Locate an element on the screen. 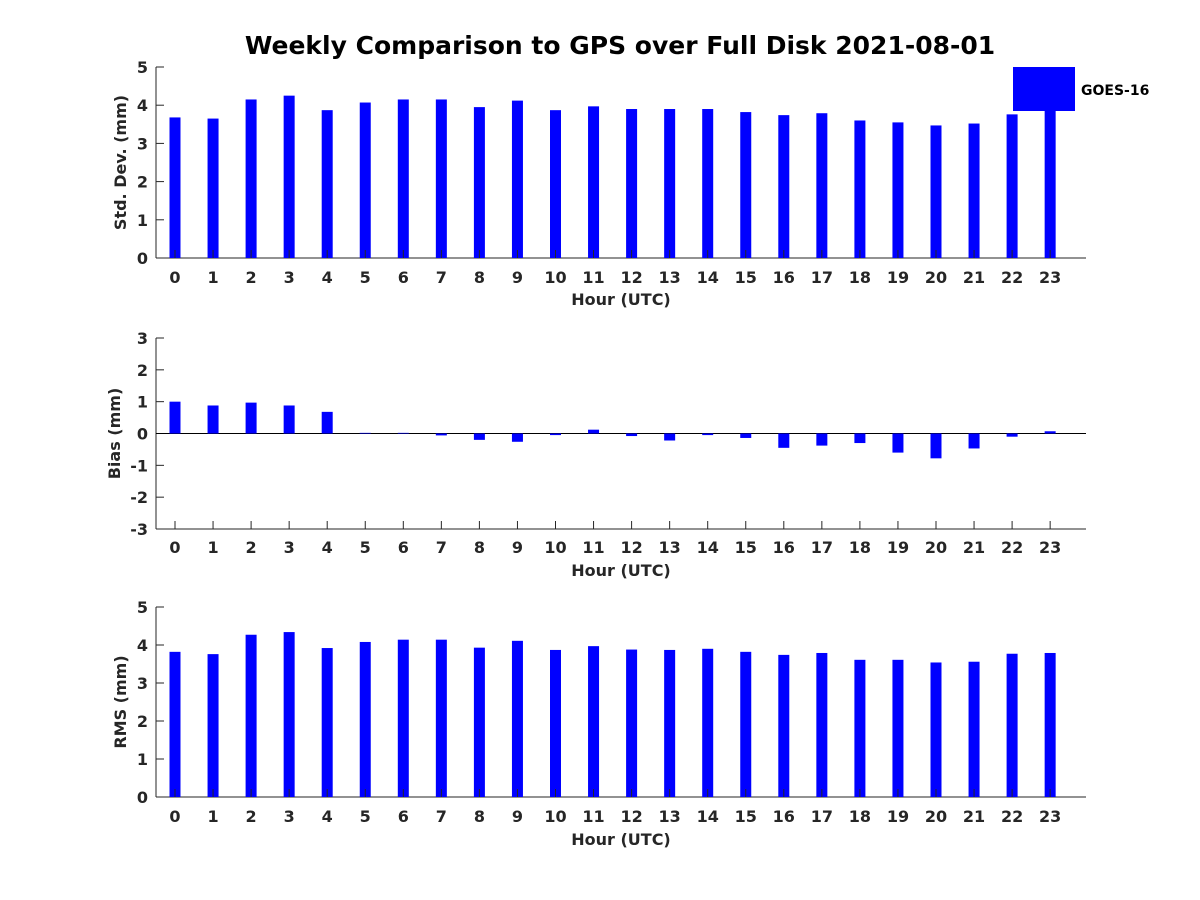 This screenshot has width=1200, height=900. x-tick-label: 15 is located at coordinates (746, 547).